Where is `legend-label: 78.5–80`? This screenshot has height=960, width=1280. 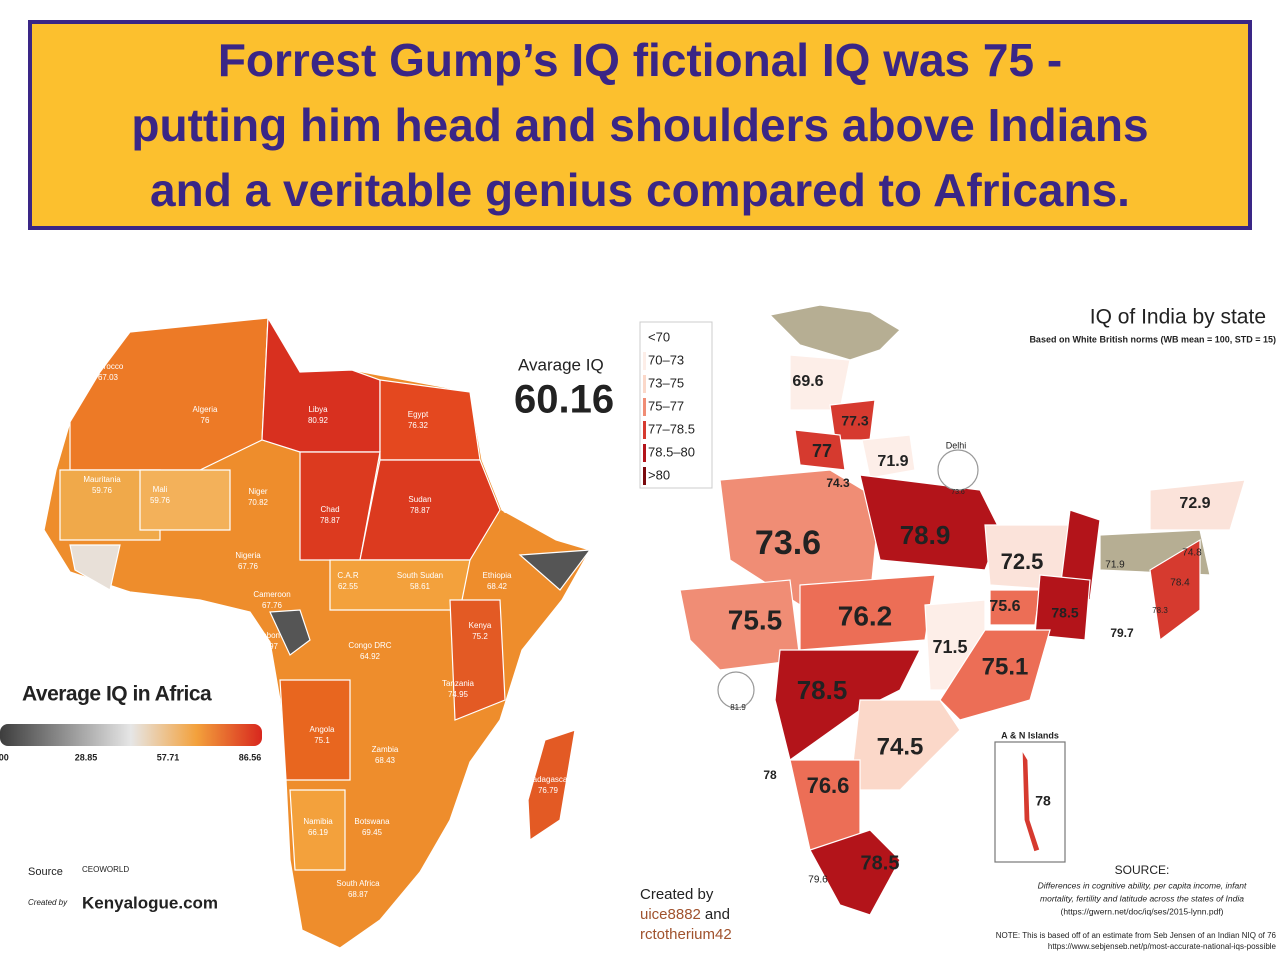
legend-label: 78.5–80 is located at coordinates (671, 451).